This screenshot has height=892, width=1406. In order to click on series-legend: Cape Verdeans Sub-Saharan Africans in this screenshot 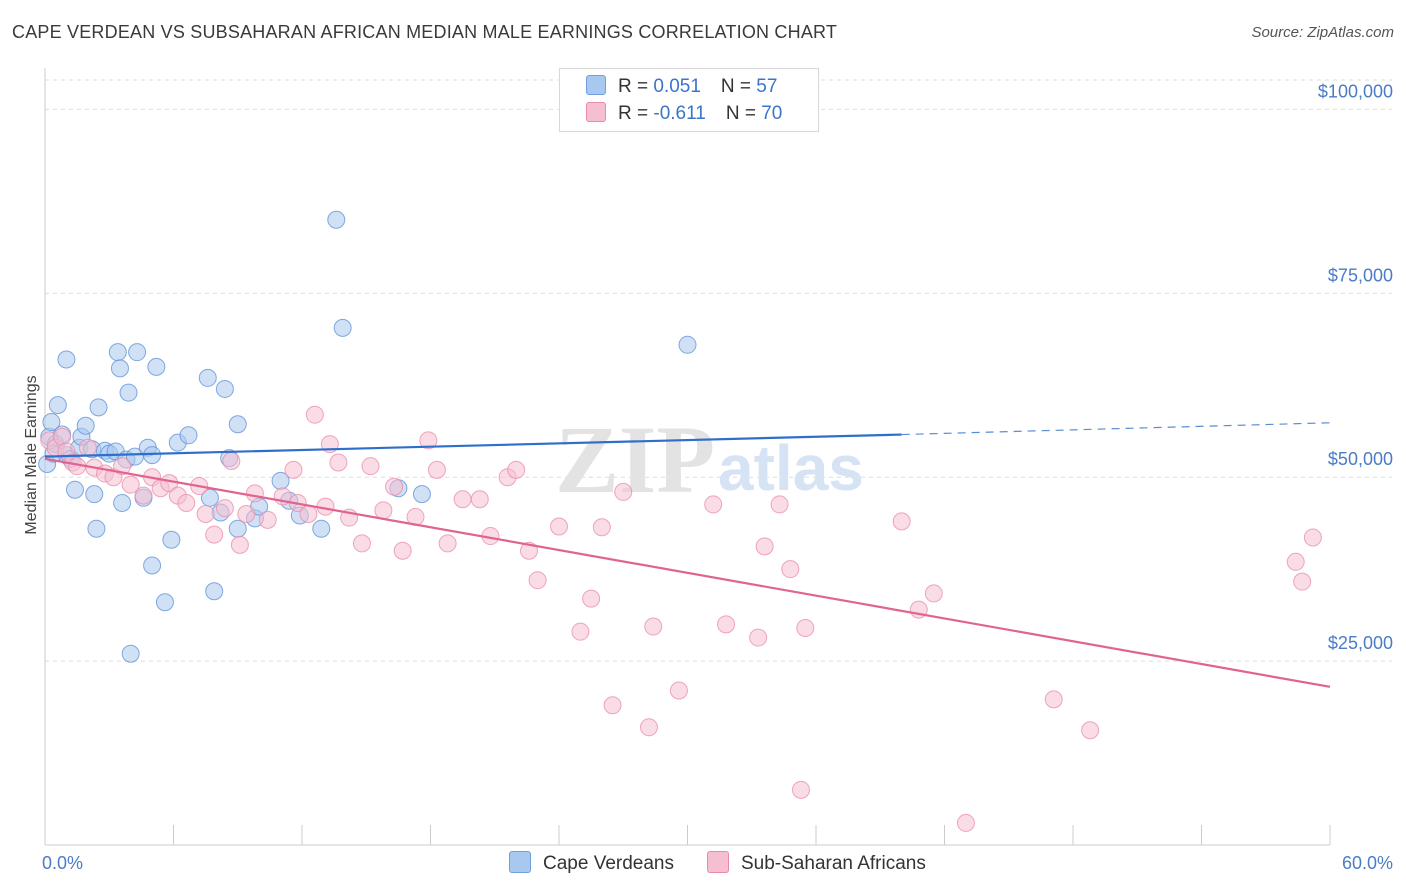, I will do `click(703, 865)`.